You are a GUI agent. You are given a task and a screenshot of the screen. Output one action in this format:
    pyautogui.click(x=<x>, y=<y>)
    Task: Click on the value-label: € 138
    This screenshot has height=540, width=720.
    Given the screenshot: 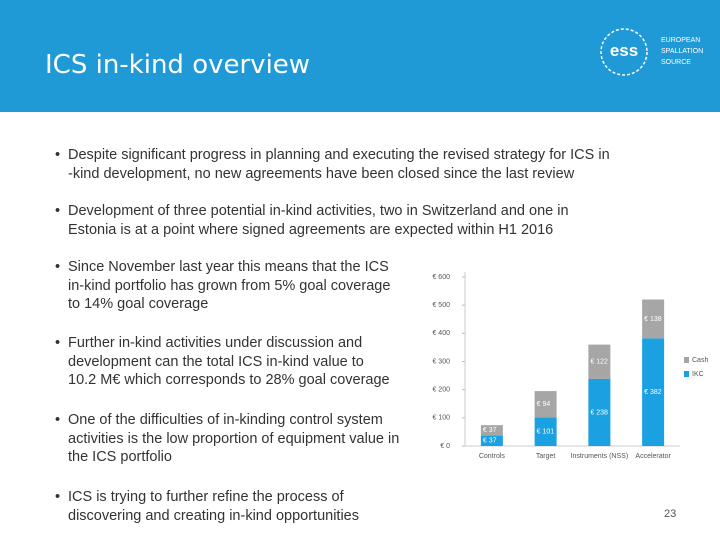 What is the action you would take?
    pyautogui.click(x=653, y=319)
    